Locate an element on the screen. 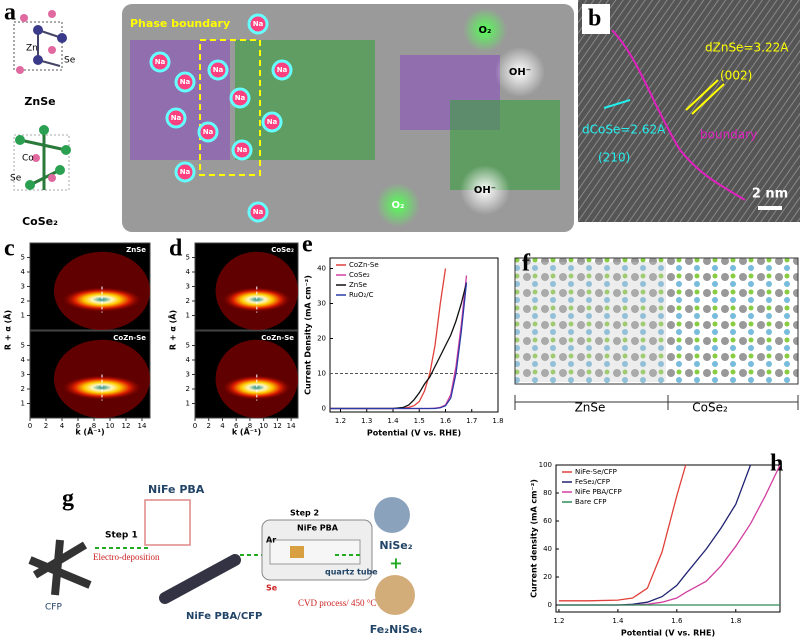  legend-label: NiFe-Se/CFP is located at coordinates (596, 472).